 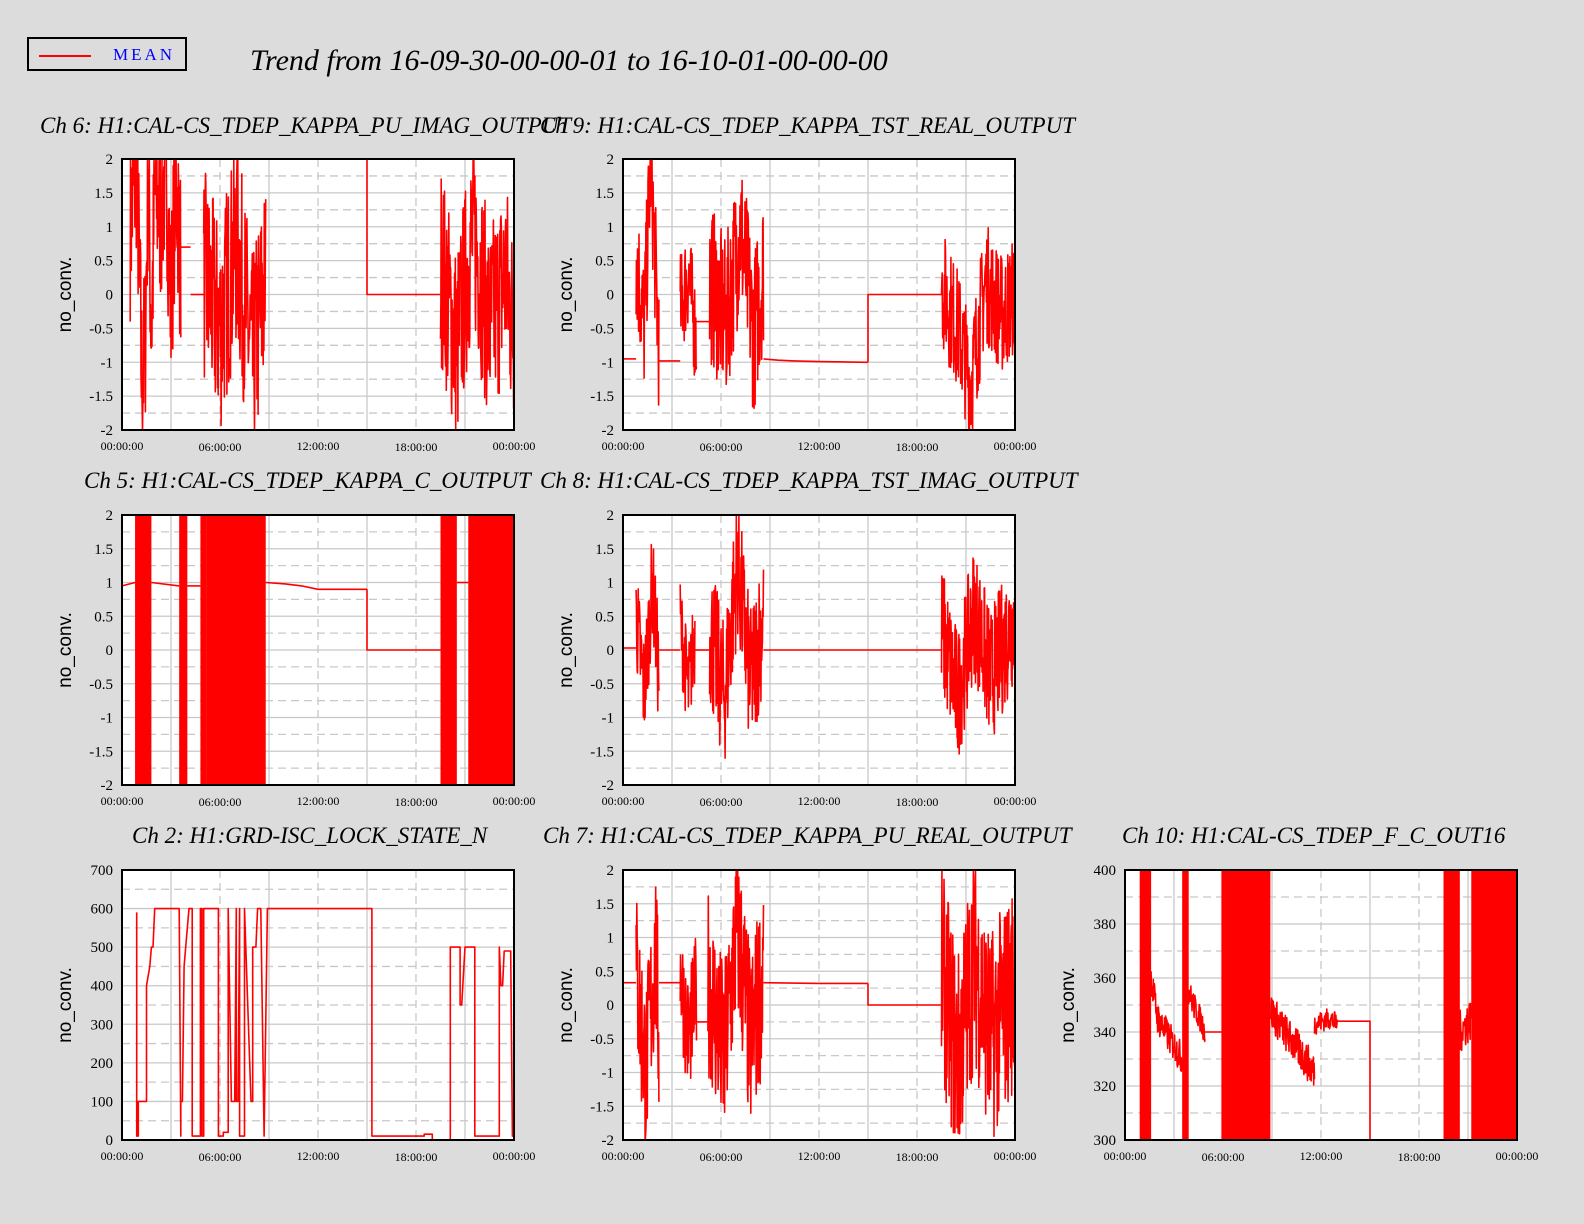 I want to click on y-tick-label: 600, so click(x=102, y=910).